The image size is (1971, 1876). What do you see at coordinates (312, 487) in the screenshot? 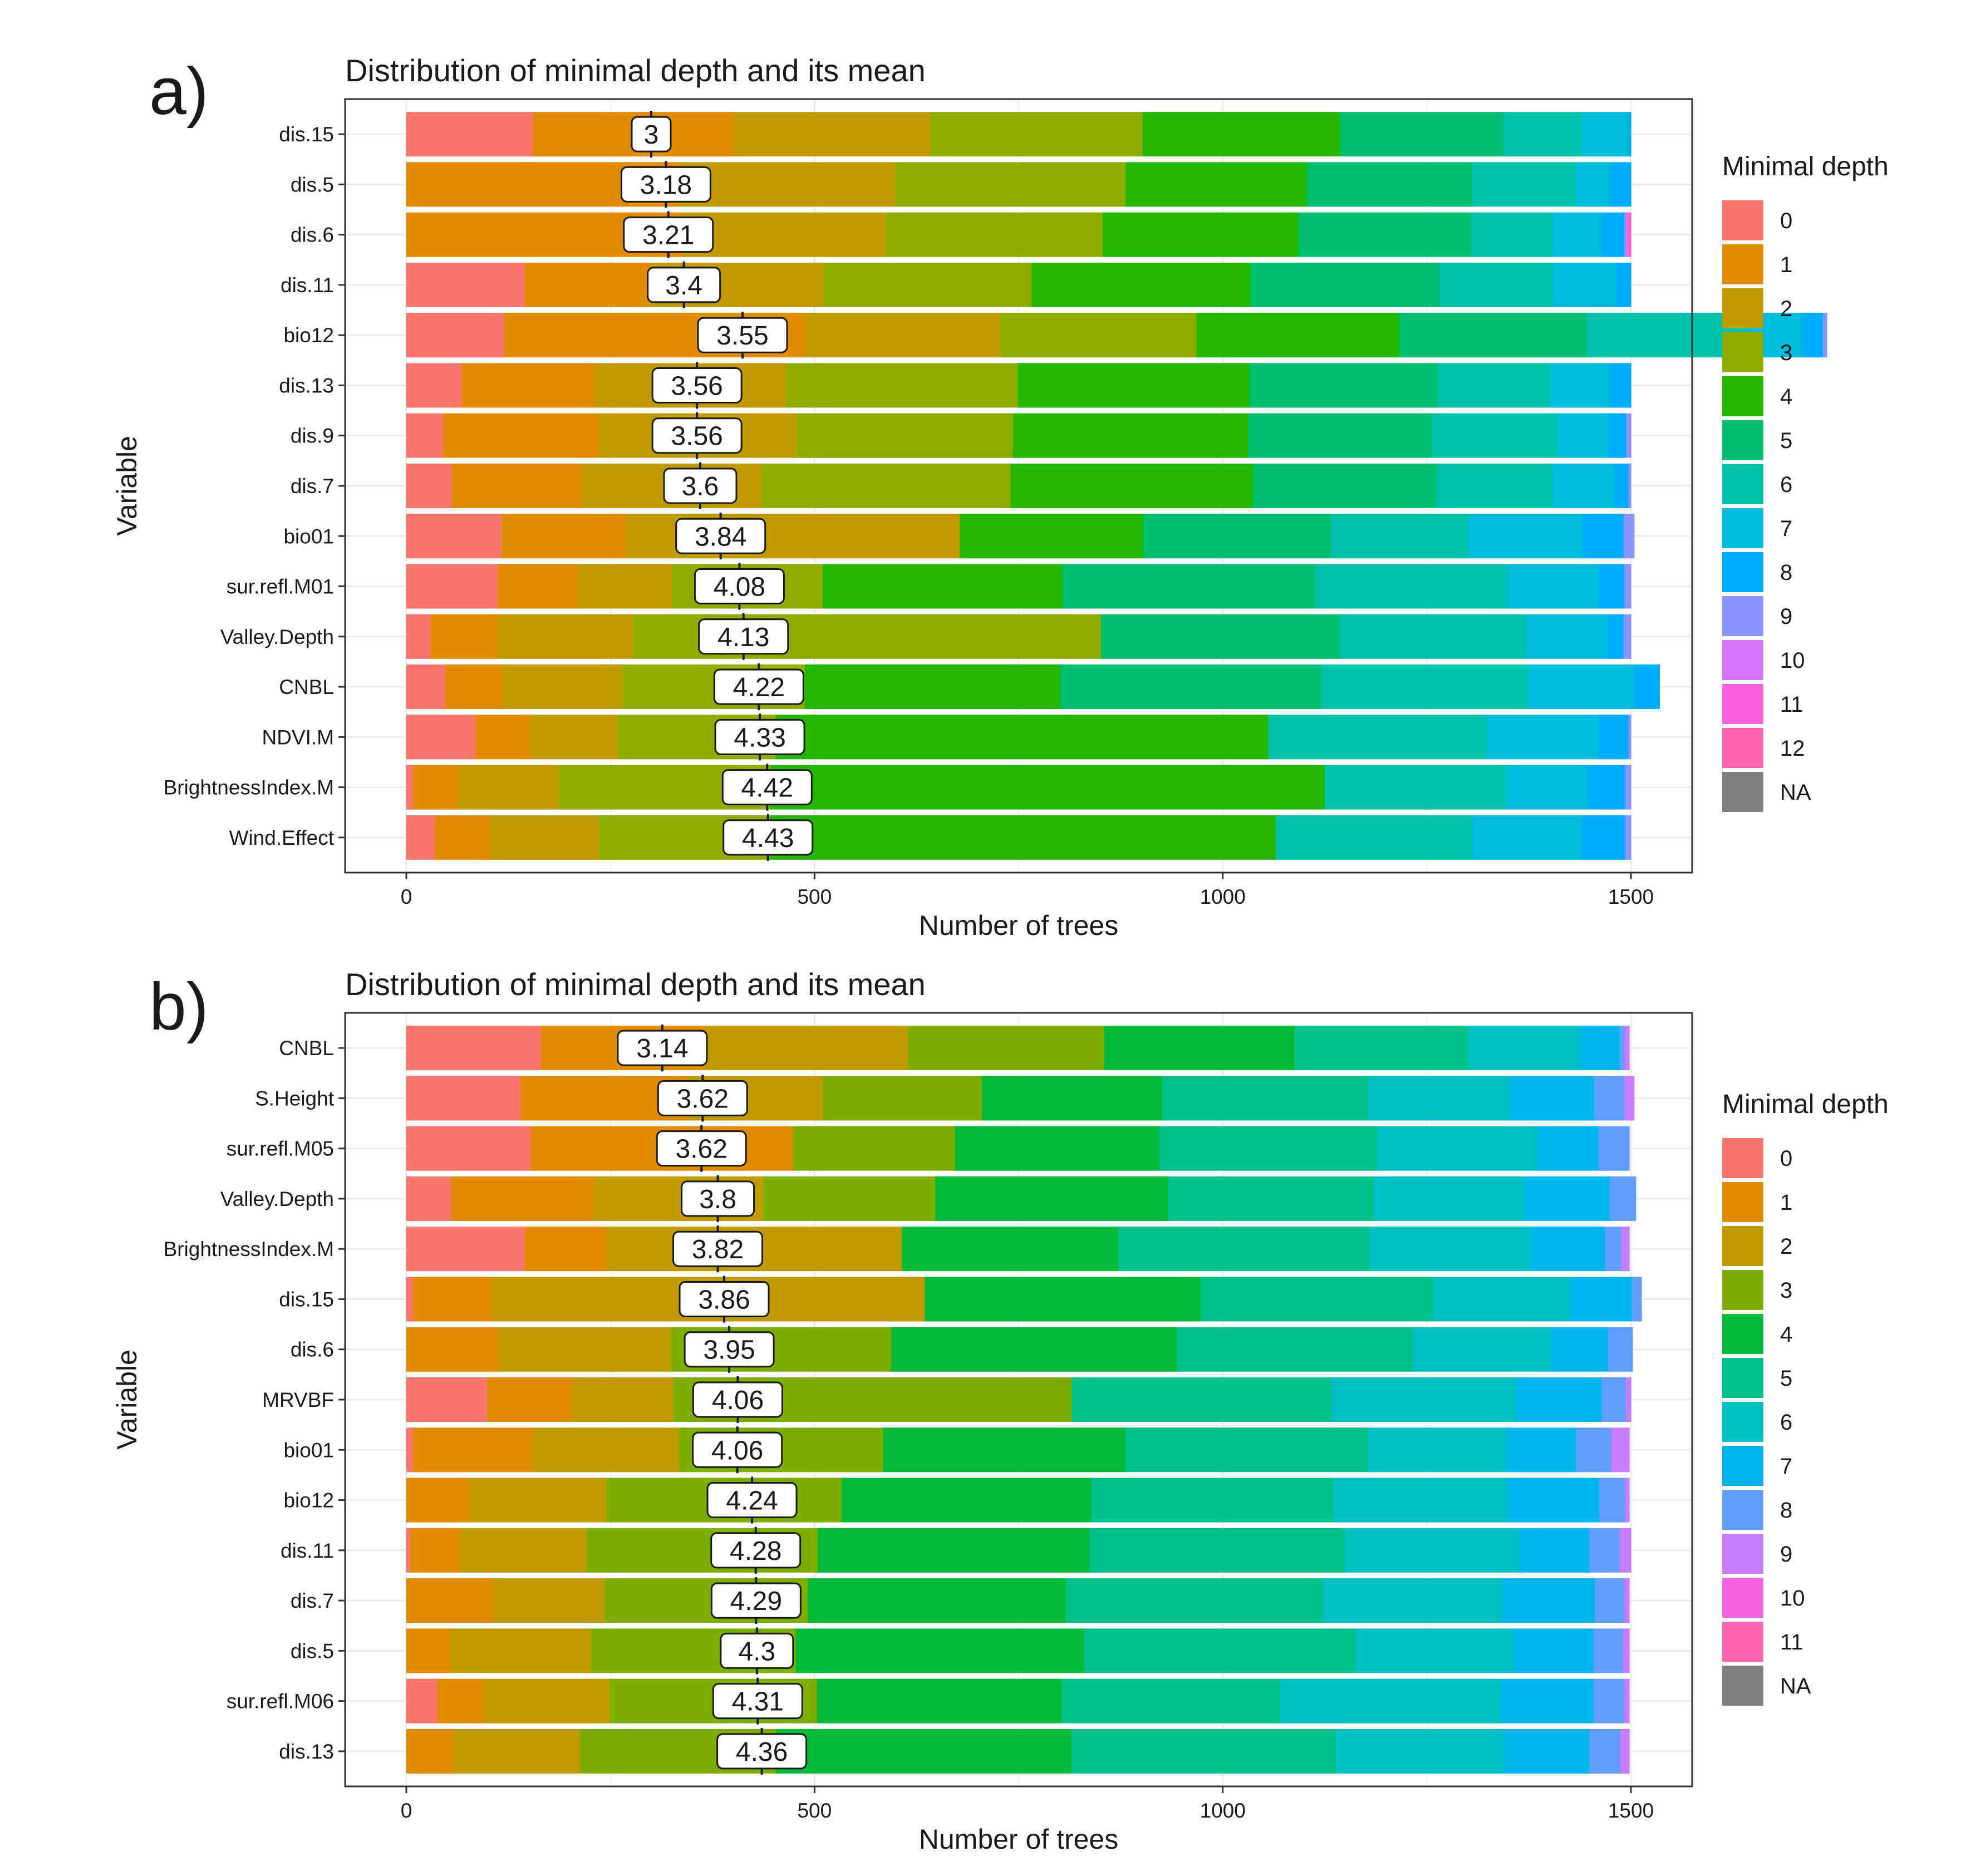
I see `y-tick-label: dis.7` at bounding box center [312, 487].